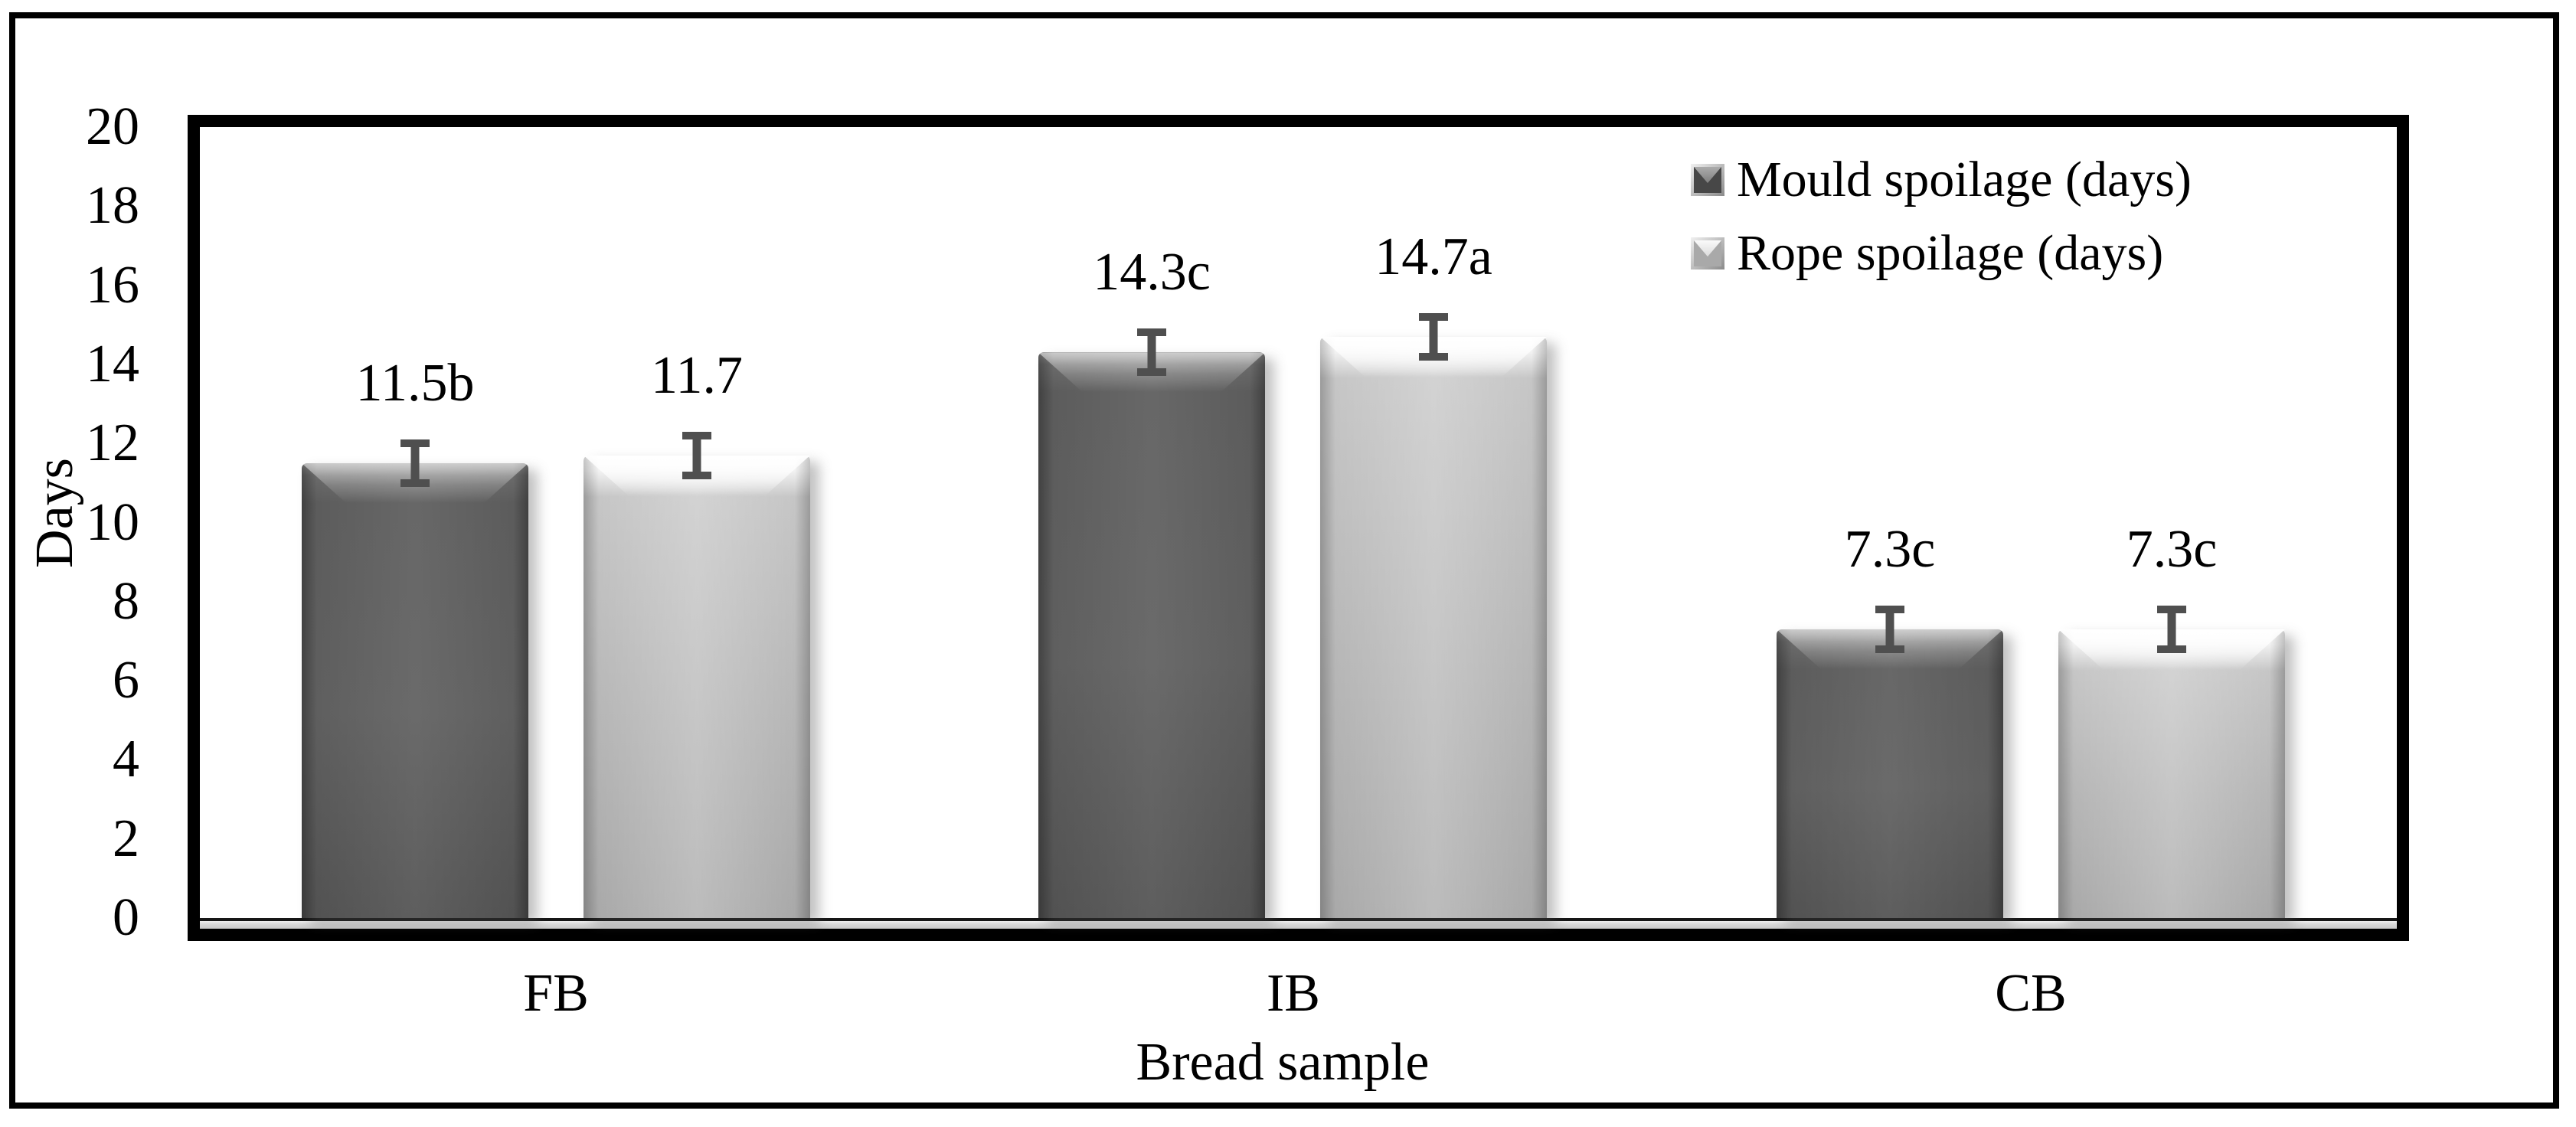  What do you see at coordinates (1890, 773) in the screenshot?
I see `bar-mould-CB` at bounding box center [1890, 773].